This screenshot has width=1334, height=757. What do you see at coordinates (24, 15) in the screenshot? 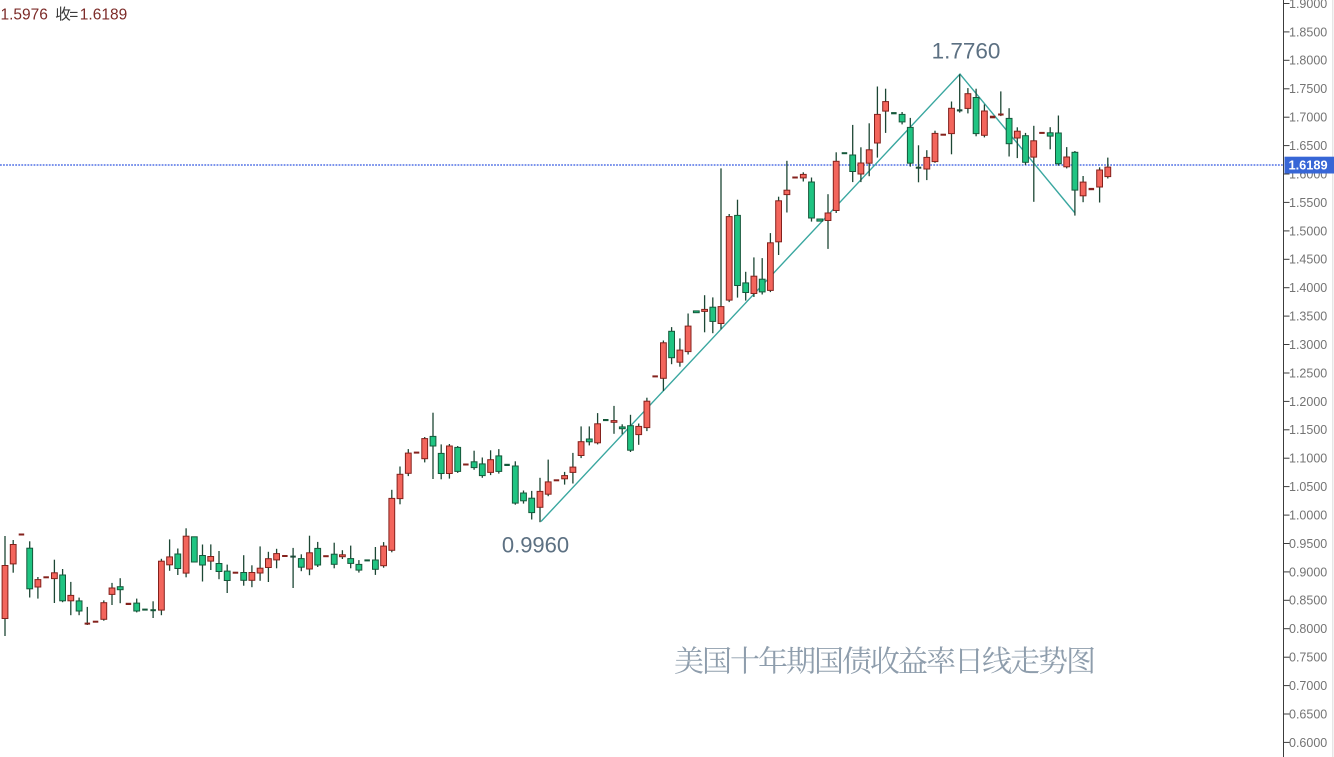
I see `svg-text: 1.5976` at bounding box center [24, 15].